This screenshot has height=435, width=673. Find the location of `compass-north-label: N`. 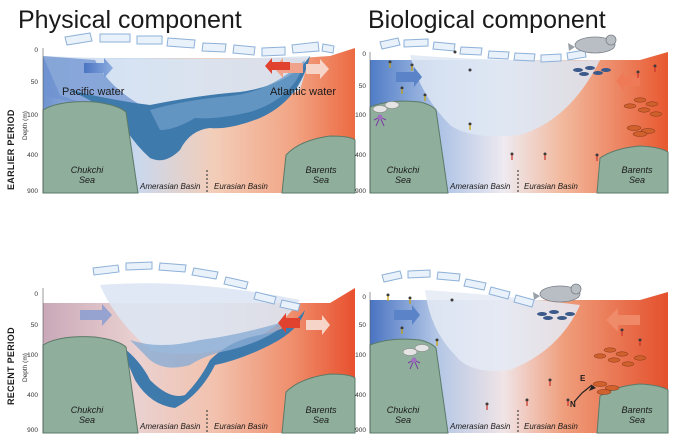

compass-north-label: N is located at coordinates (573, 404).